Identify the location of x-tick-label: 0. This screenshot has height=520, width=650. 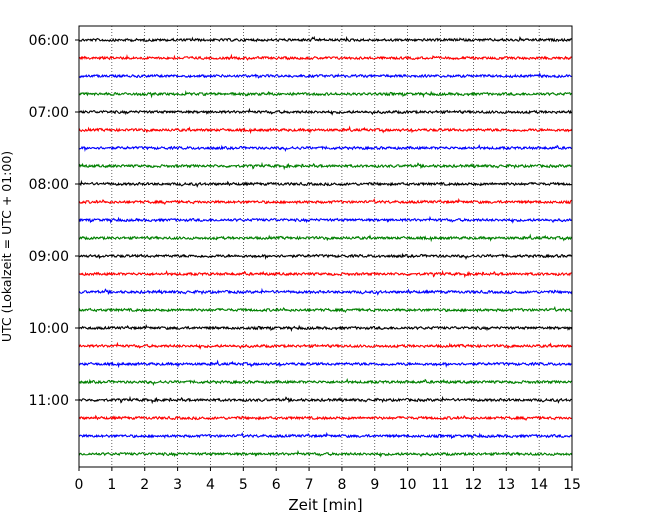
(79, 485).